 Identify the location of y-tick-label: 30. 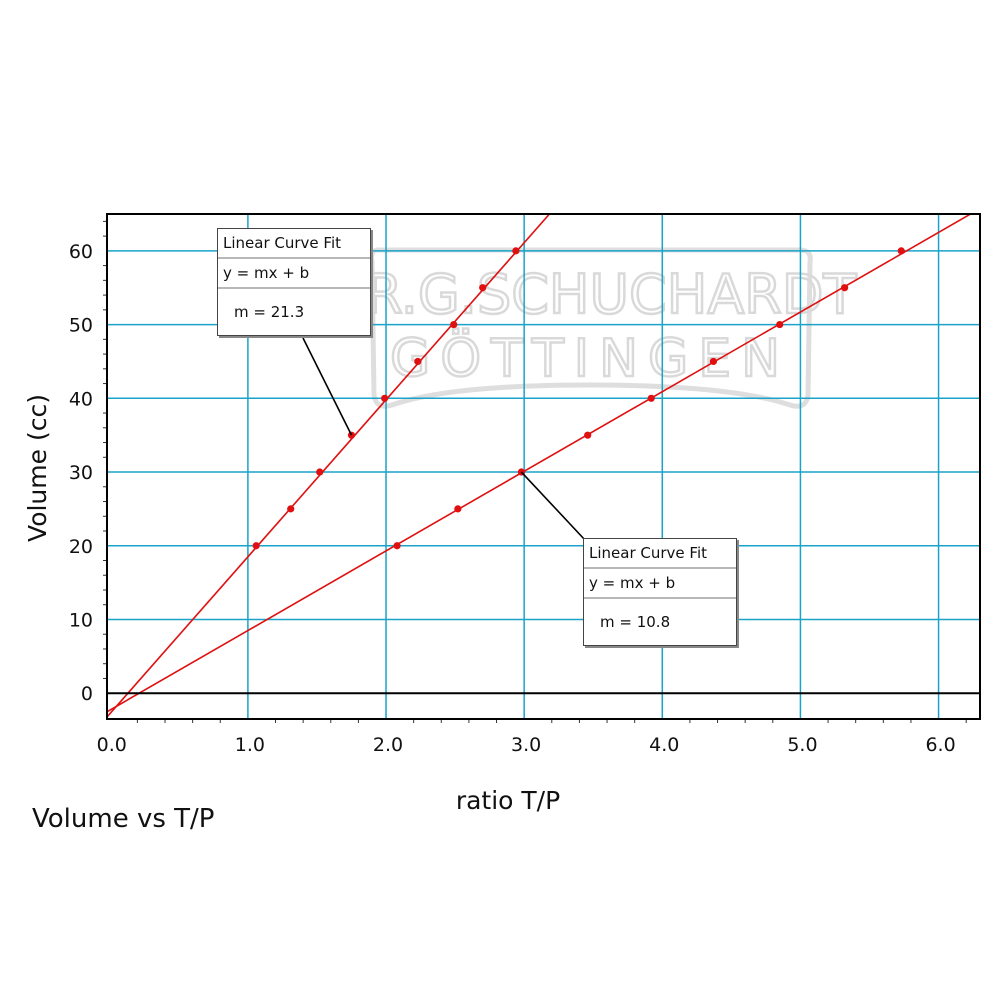
(81, 473).